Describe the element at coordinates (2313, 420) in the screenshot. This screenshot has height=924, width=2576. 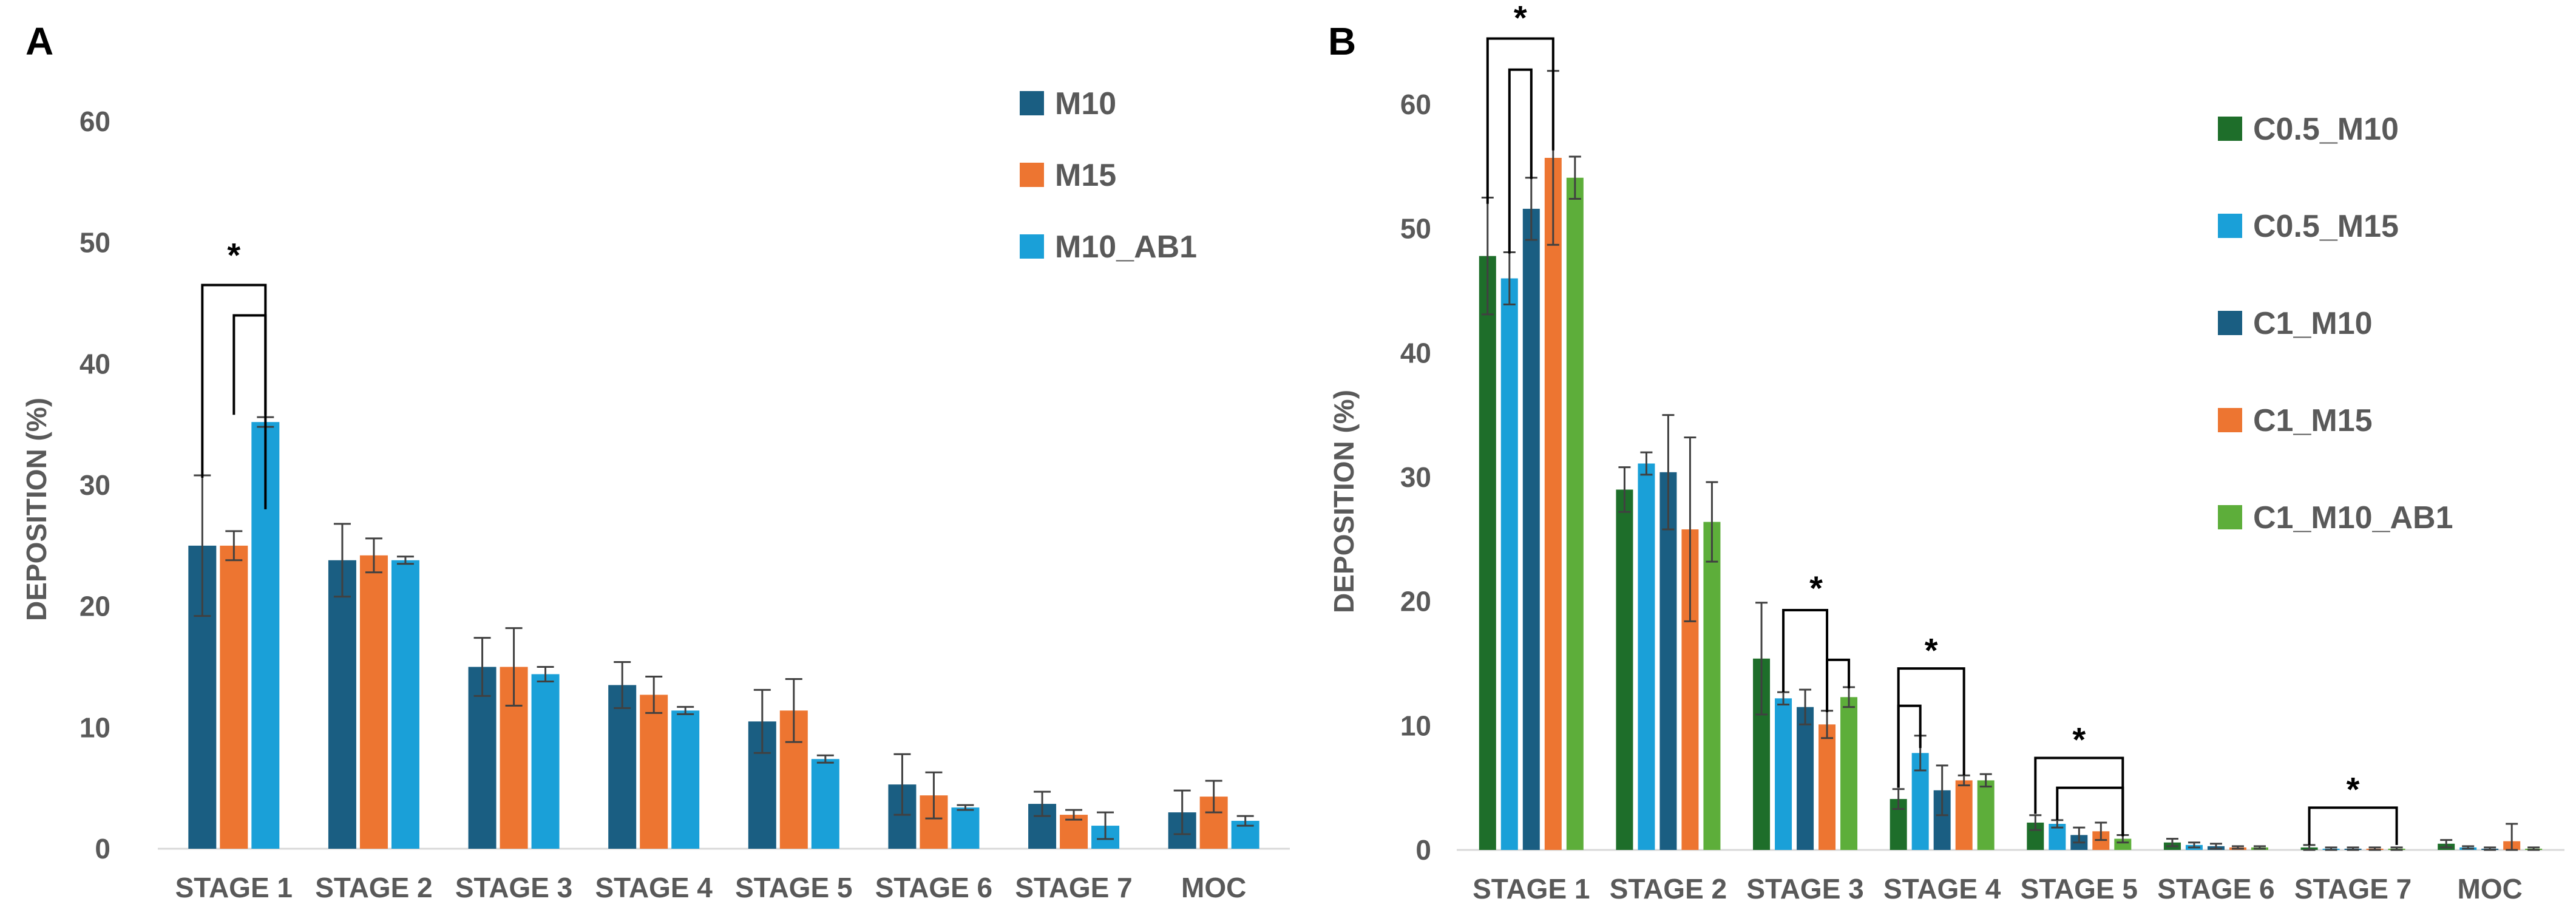
I see `legend-label: C1_M15` at that location.